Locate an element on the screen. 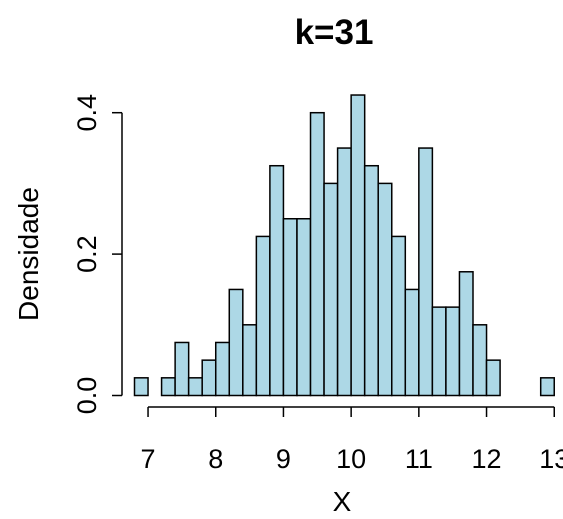 The width and height of the screenshot is (563, 519). x-tick-label: 13 is located at coordinates (551, 459).